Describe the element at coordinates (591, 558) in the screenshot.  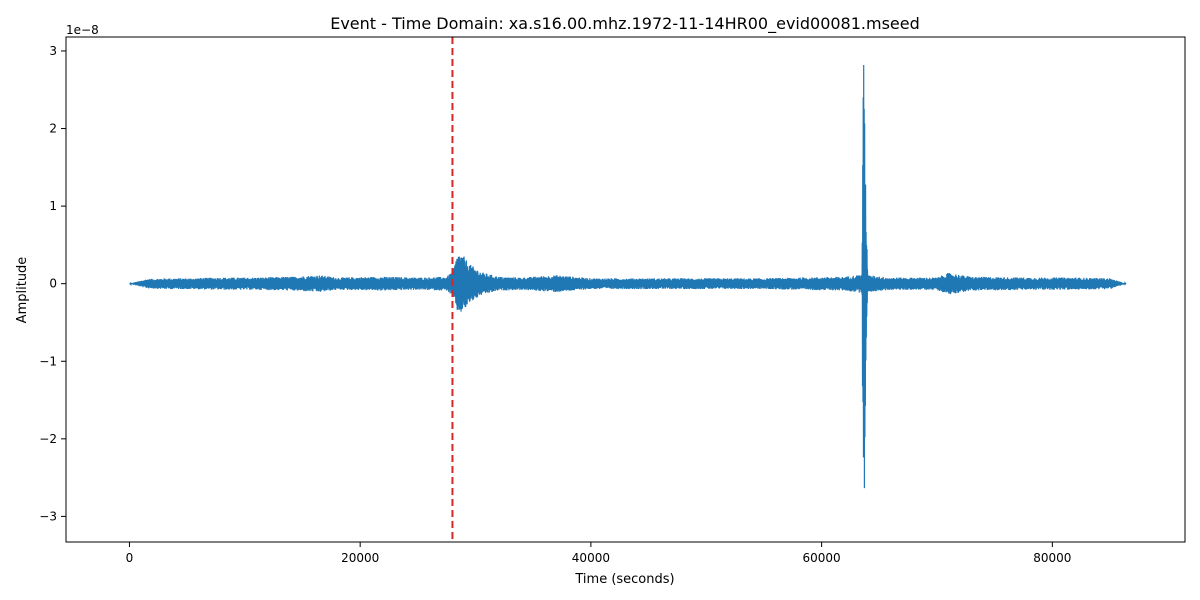
I see `x-tick-label: 40000` at that location.